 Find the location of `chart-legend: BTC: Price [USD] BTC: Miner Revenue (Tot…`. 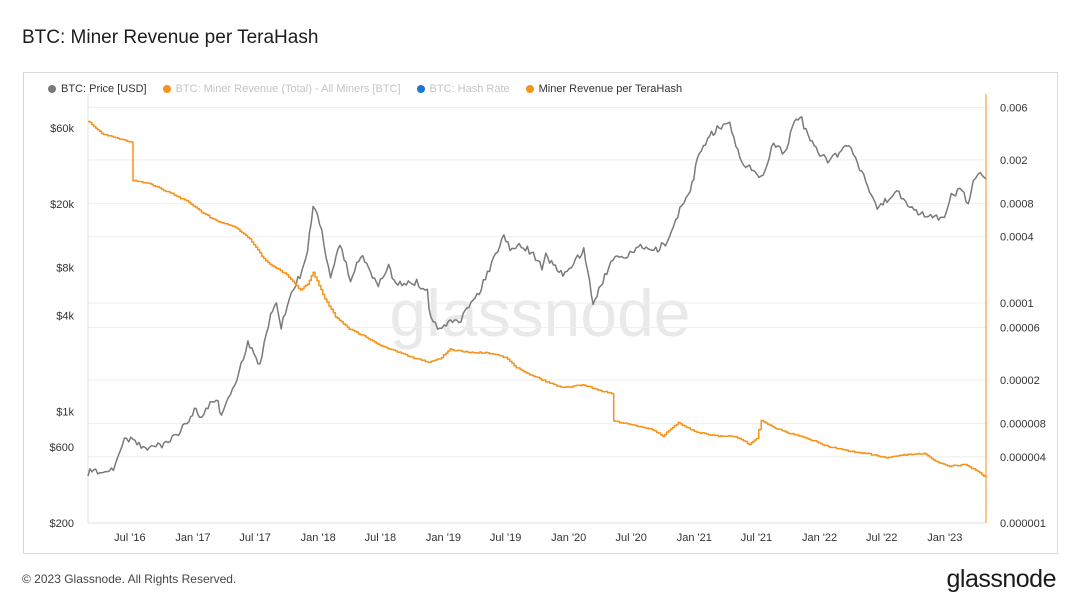

chart-legend: BTC: Price [USD] BTC: Miner Revenue (Tot… is located at coordinates (365, 89).